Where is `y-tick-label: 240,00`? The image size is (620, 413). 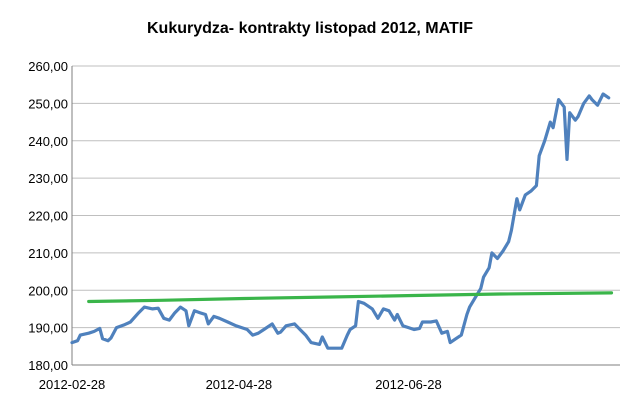
y-tick-label: 240,00 is located at coordinates (48, 141).